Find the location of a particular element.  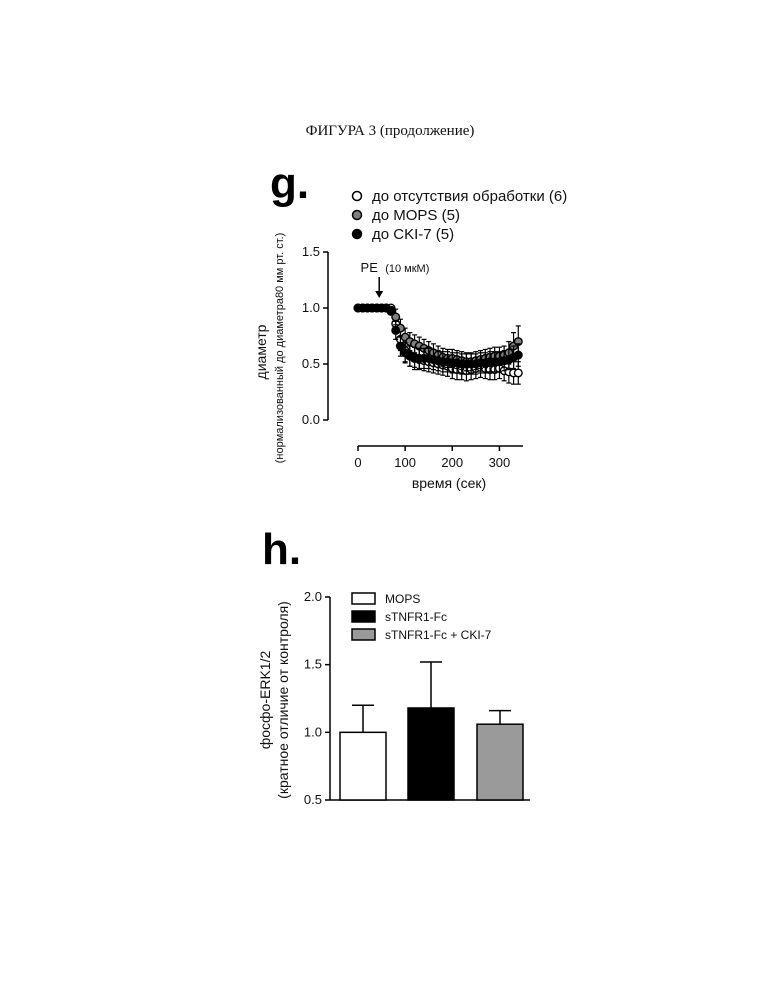

panel-g-y-tick-label: 0.5 is located at coordinates (311, 363).